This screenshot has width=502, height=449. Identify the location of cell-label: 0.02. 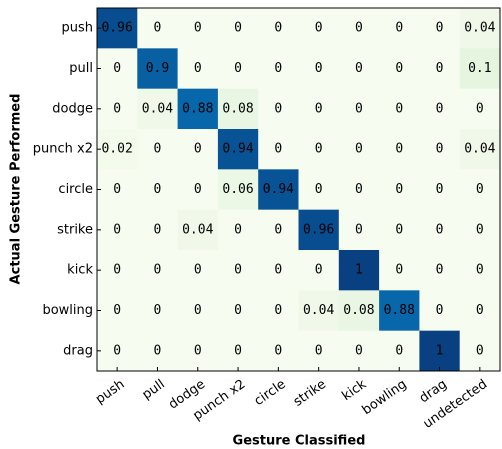
(116, 149).